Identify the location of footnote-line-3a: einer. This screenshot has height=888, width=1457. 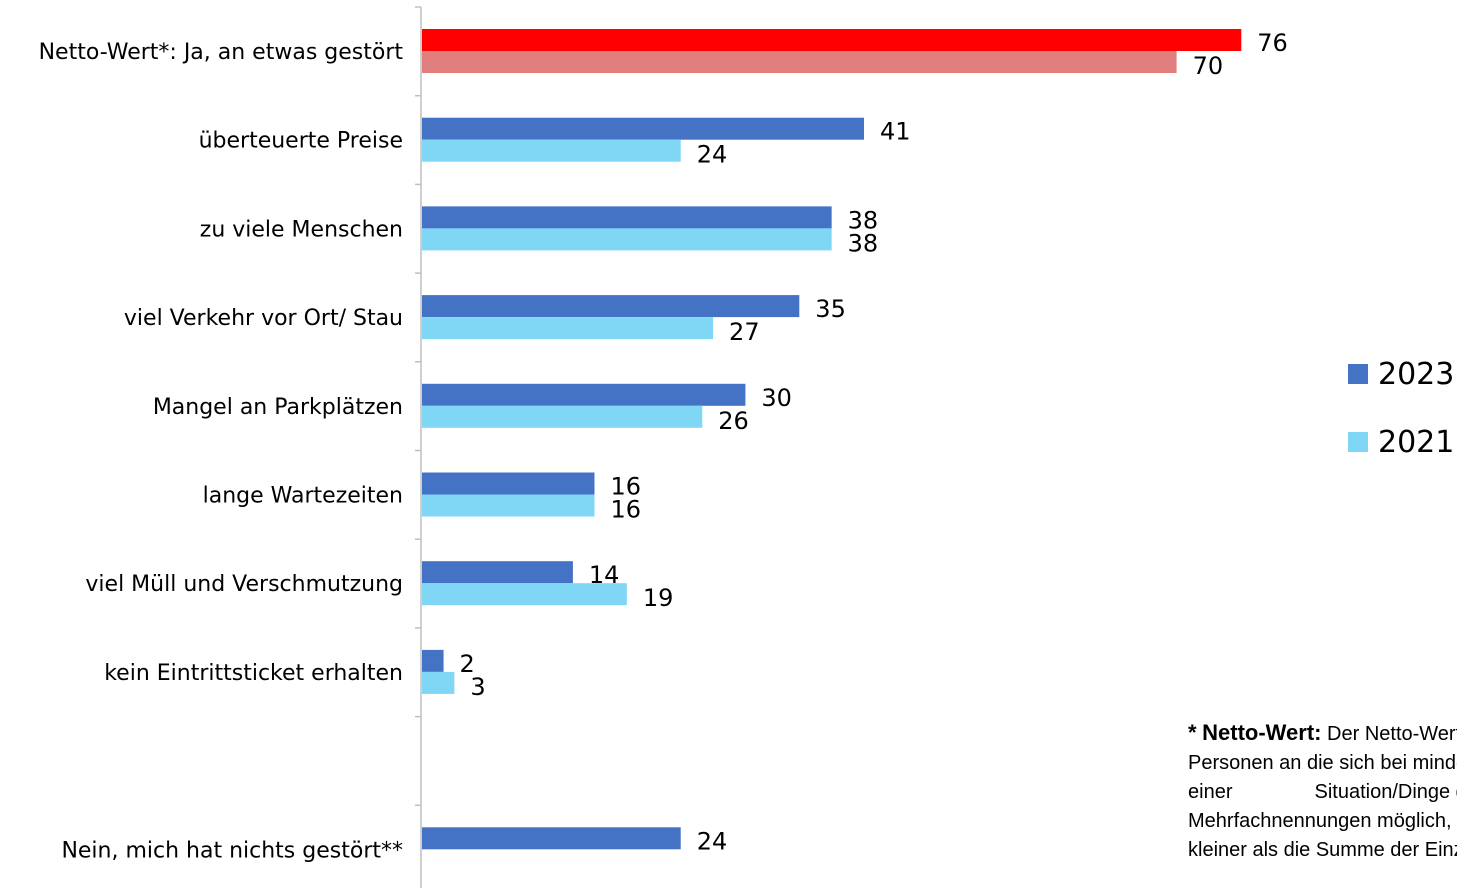
(1210, 792).